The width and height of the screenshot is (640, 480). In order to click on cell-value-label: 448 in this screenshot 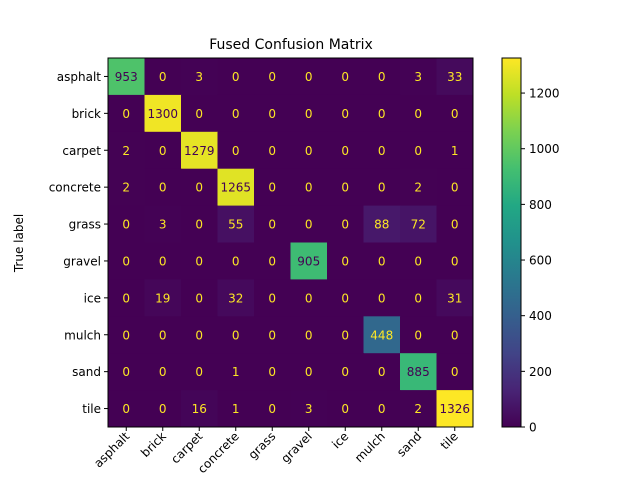, I will do `click(381, 335)`.